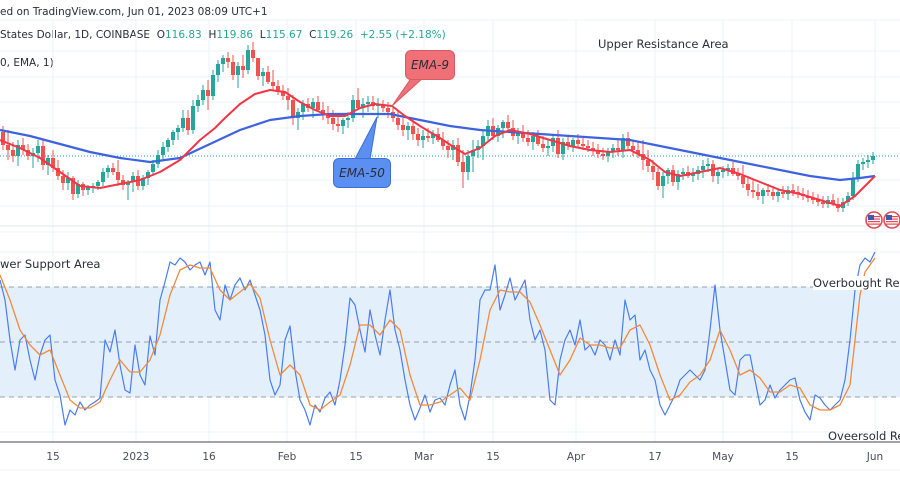 This screenshot has height=500, width=900. What do you see at coordinates (313, 35) in the screenshot?
I see `close-label: C` at bounding box center [313, 35].